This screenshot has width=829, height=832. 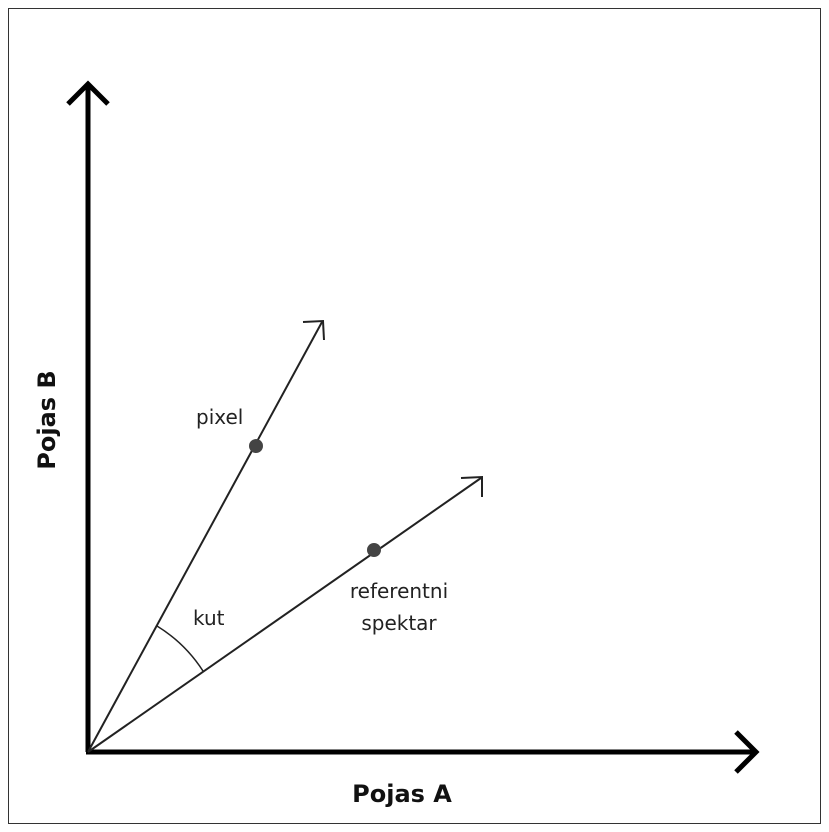 I want to click on angle-arc, so click(x=180, y=648).